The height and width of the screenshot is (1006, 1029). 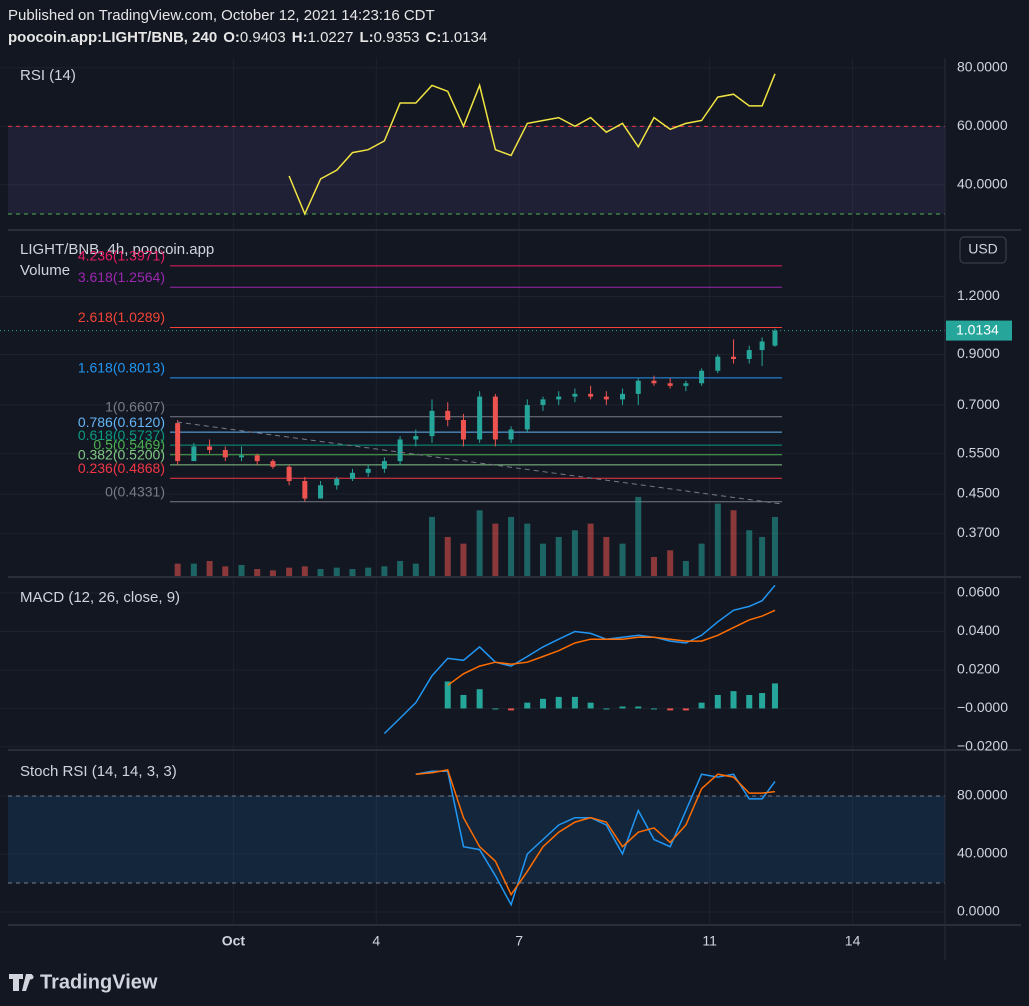 I want to click on ohlc-label: L:, so click(x=366, y=37).